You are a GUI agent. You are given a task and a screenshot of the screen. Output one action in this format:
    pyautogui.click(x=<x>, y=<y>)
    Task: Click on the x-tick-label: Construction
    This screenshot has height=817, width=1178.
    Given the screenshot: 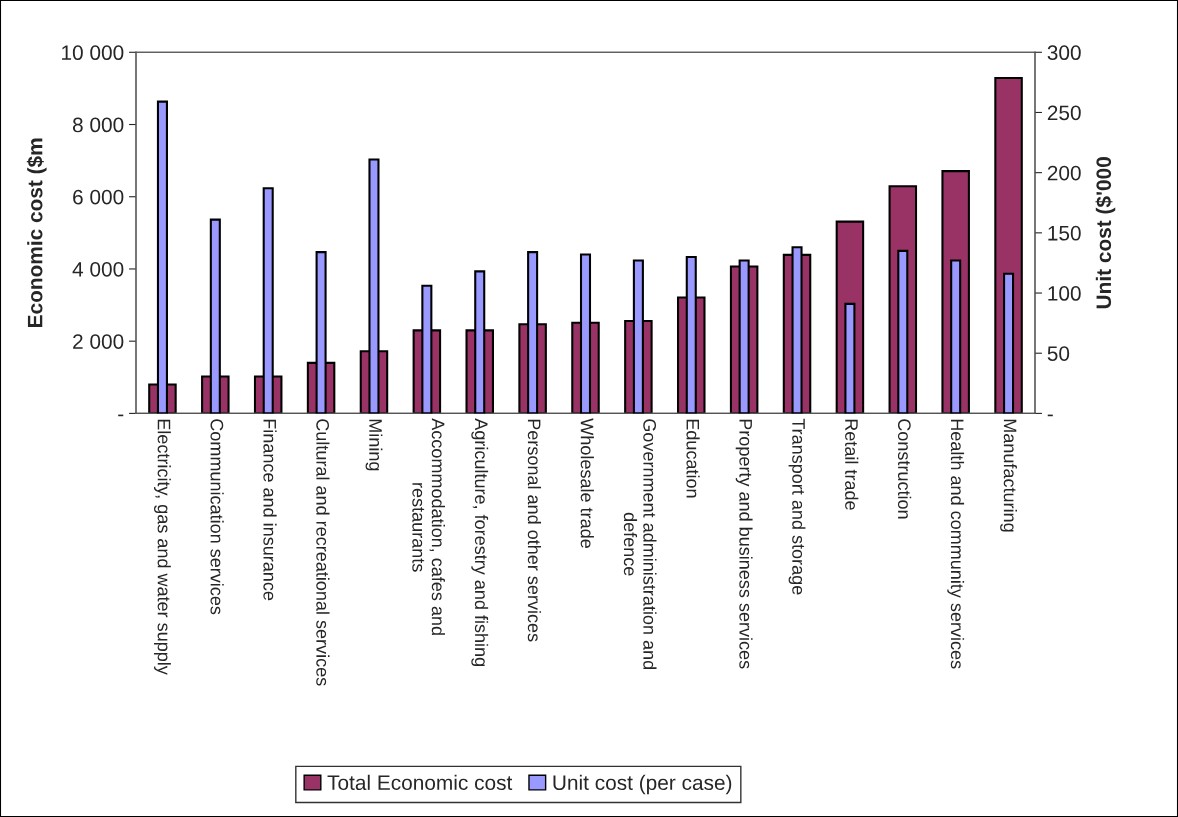 What is the action you would take?
    pyautogui.click(x=904, y=469)
    